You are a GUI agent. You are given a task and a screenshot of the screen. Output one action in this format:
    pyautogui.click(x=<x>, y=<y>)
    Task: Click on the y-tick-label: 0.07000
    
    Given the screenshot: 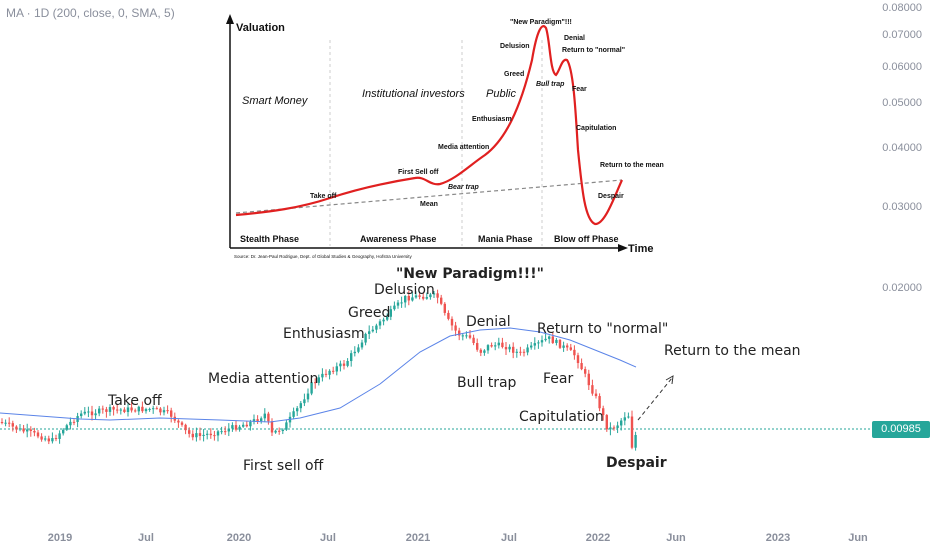 What is the action you would take?
    pyautogui.click(x=902, y=35)
    